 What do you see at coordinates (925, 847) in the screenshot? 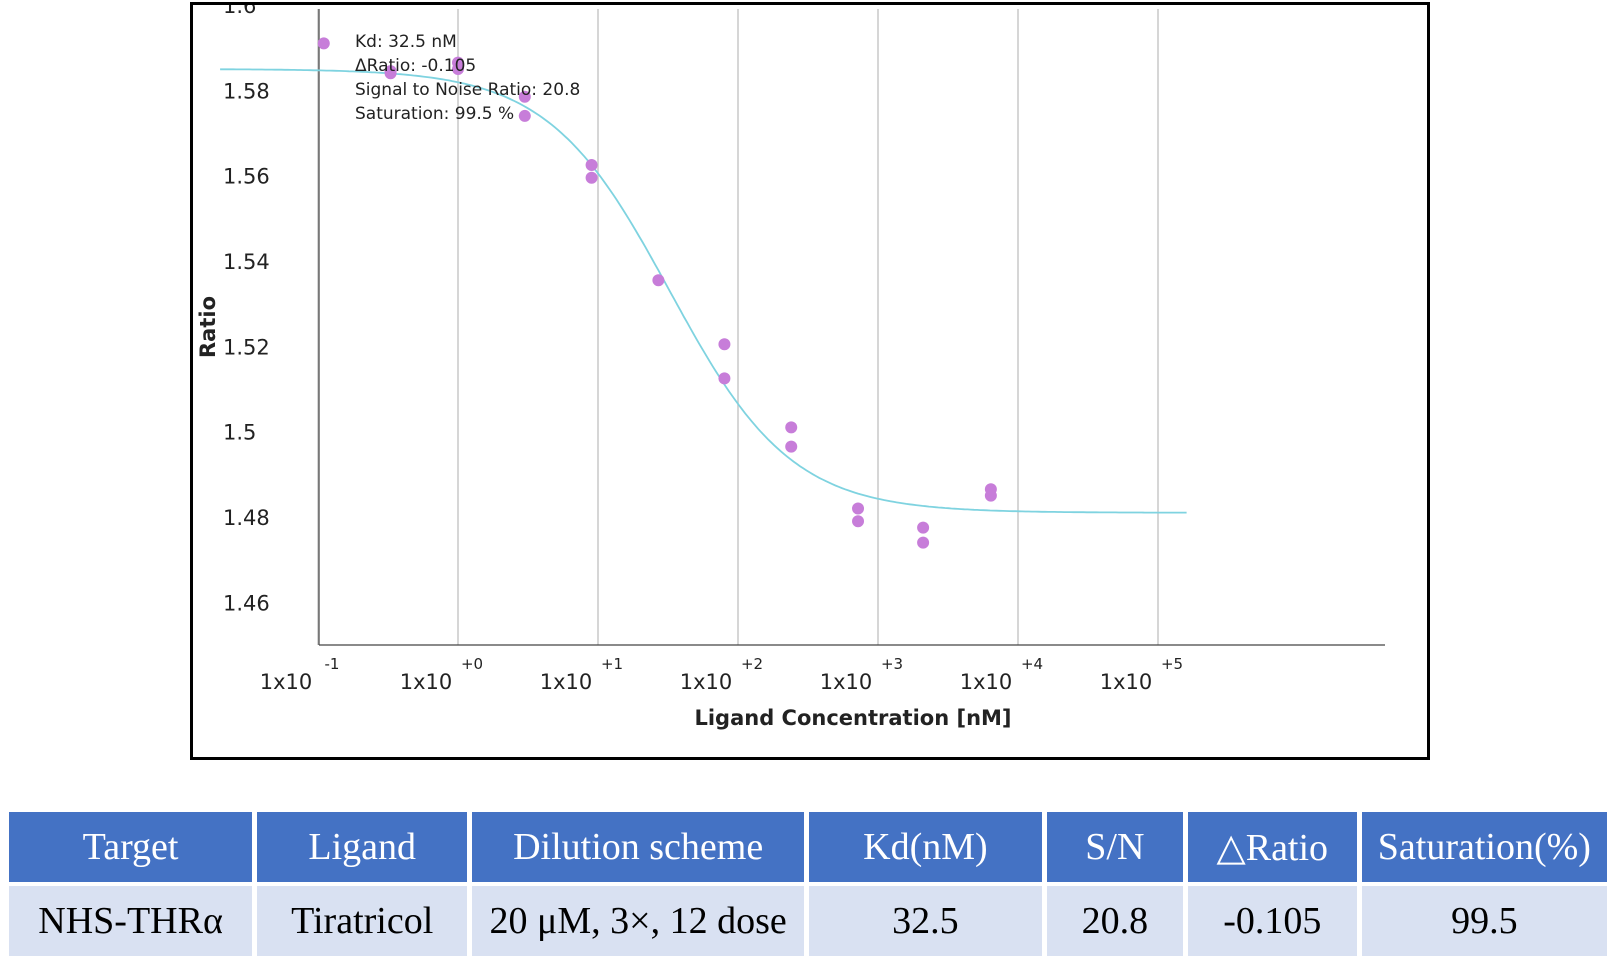
I see `header-kd: Kd(nM)` at bounding box center [925, 847].